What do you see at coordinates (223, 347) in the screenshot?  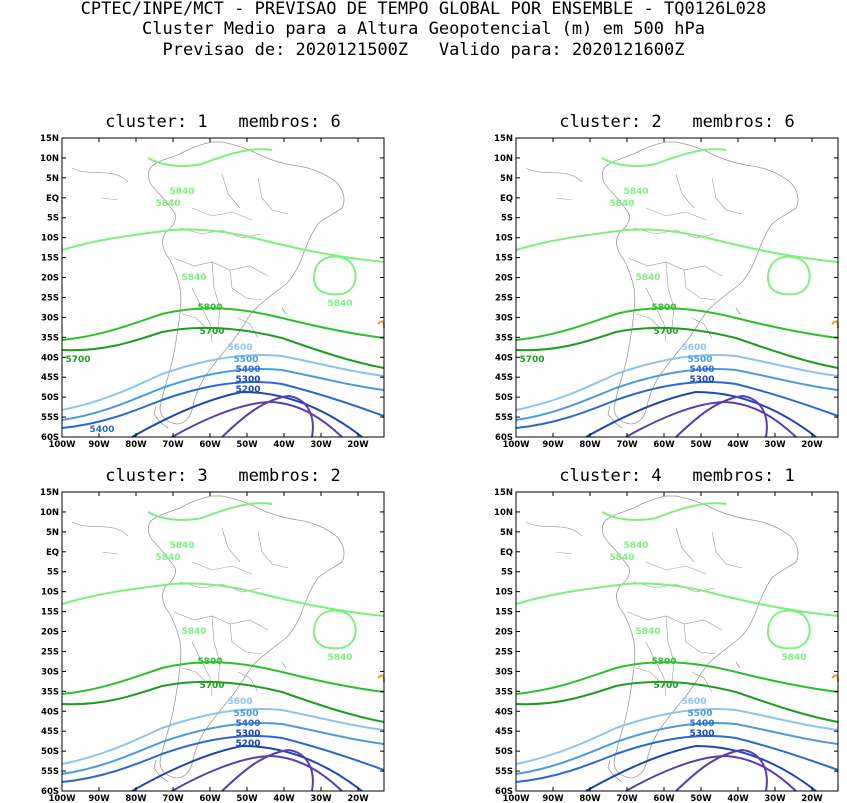 I see `contour-5700-line` at bounding box center [223, 347].